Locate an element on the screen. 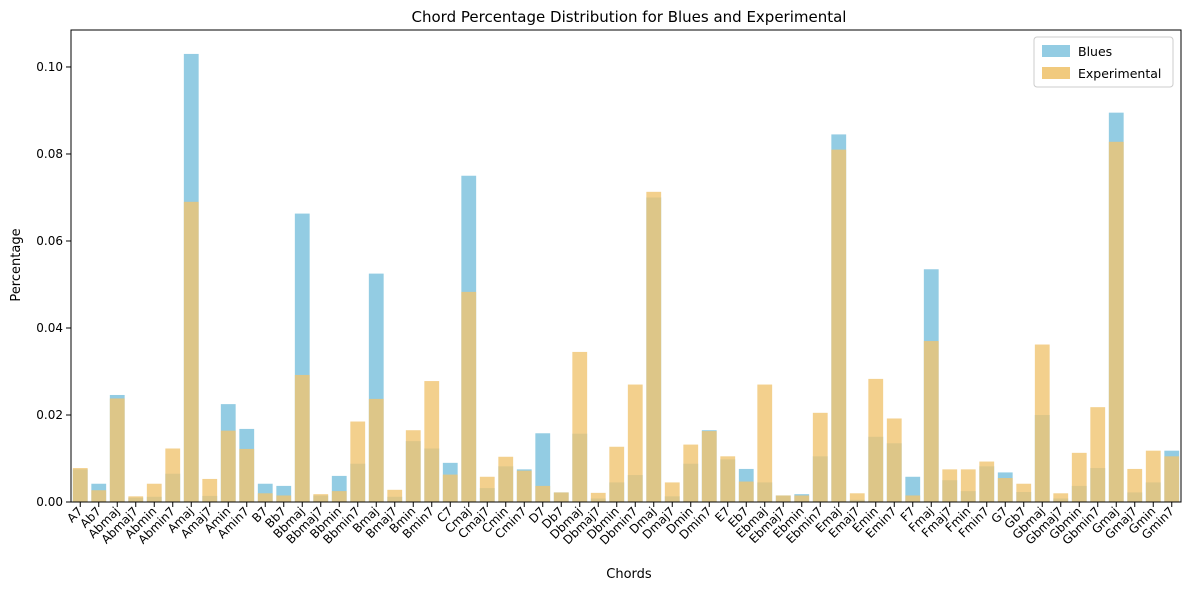 Image resolution: width=1189 pixels, height=594 pixels. bar-experimental-fmin7 is located at coordinates (987, 481).